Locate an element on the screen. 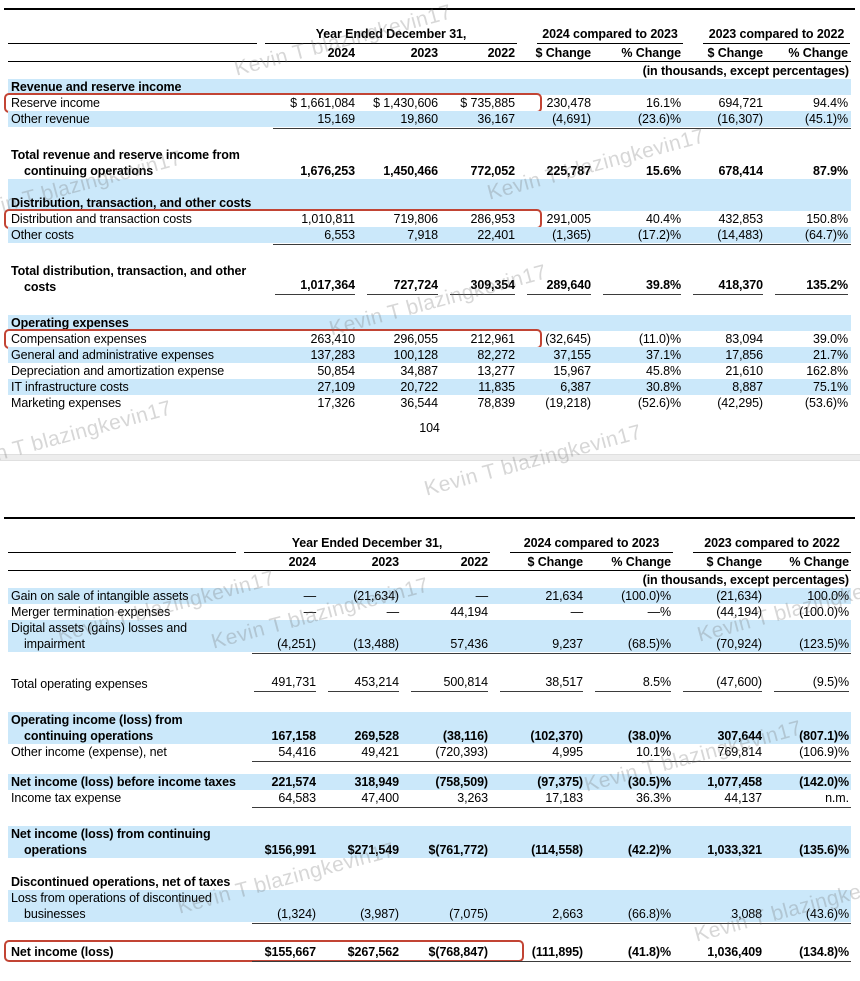 The width and height of the screenshot is (860, 981). value-cell: (32,645) is located at coordinates (568, 339).